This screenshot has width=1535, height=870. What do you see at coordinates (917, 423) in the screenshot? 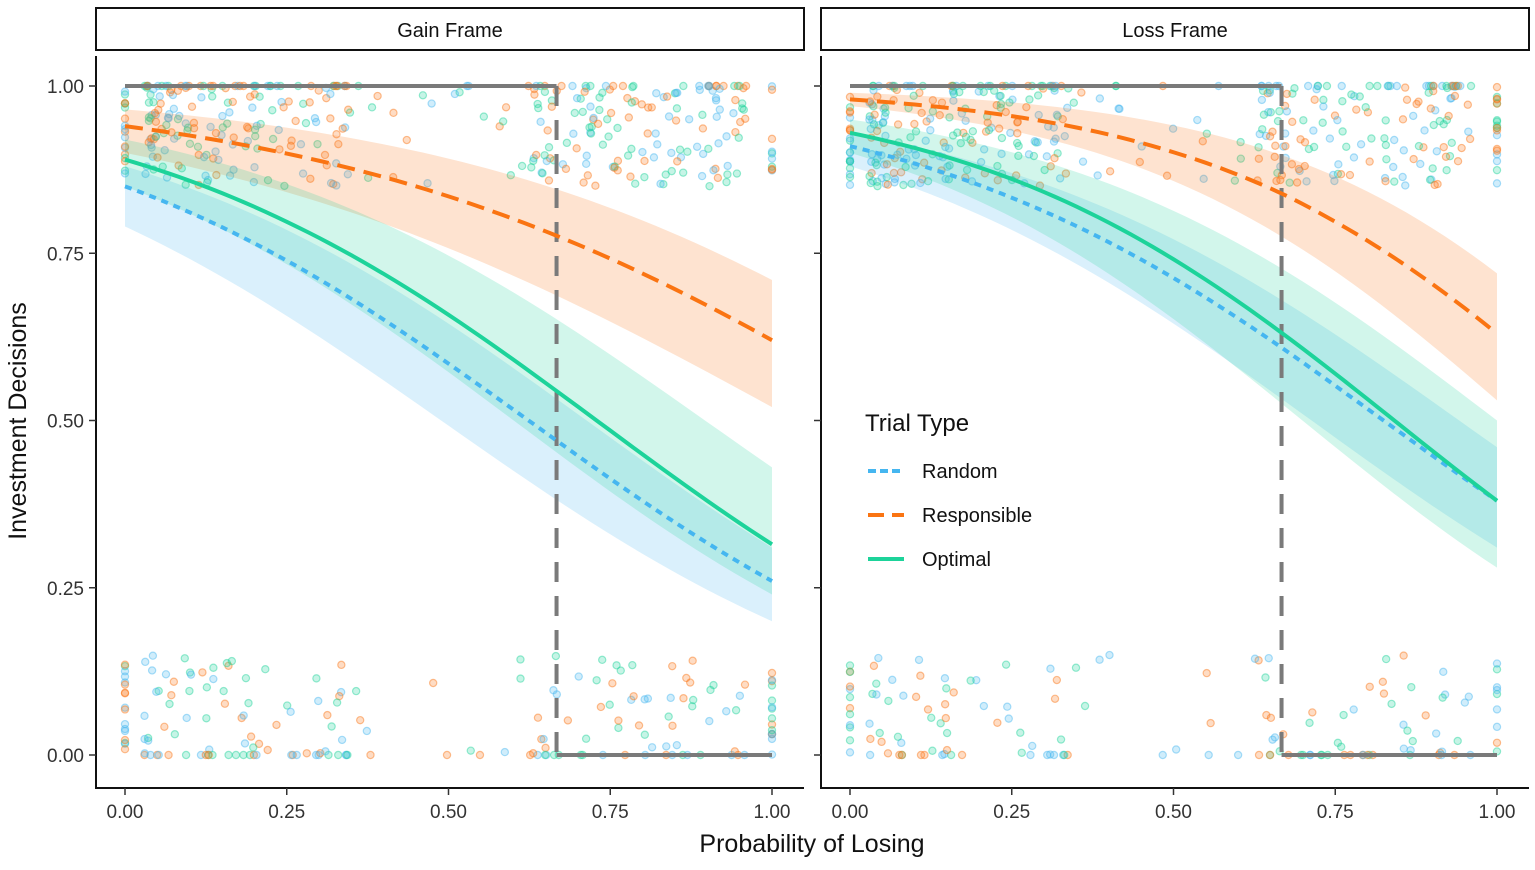
I see `legend-title: Trial Type` at bounding box center [917, 423].